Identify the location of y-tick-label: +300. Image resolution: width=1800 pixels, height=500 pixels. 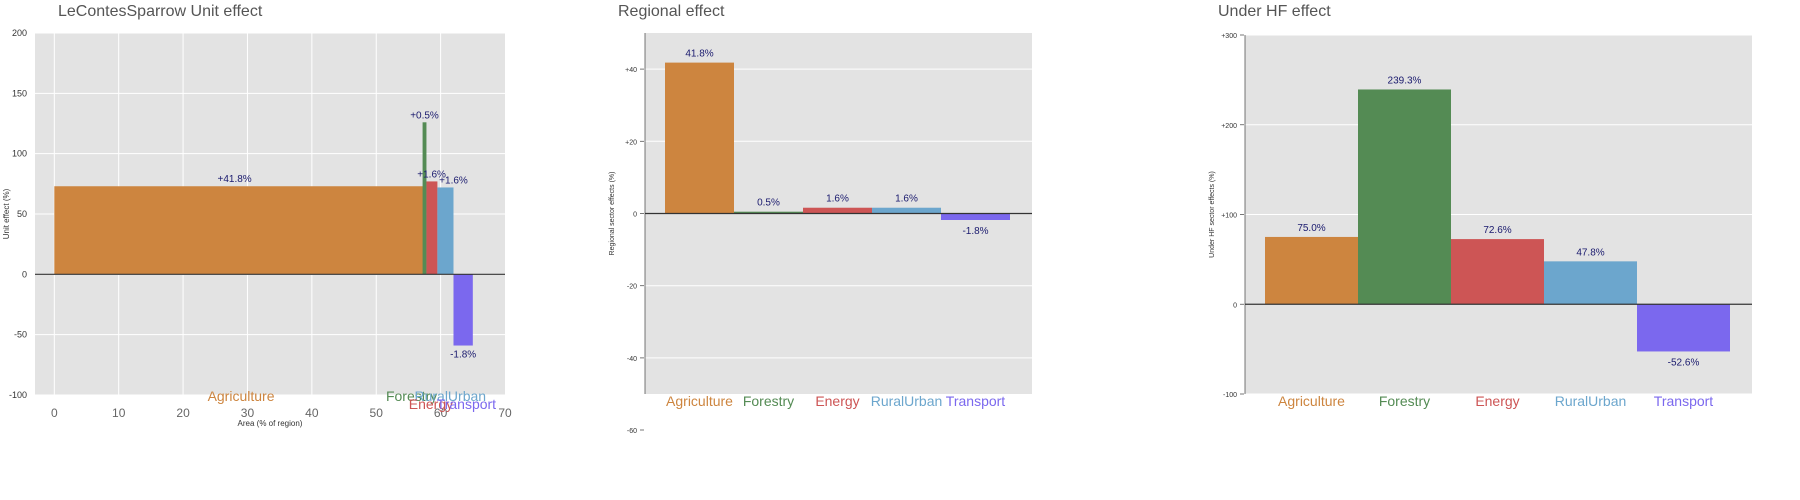
(1229, 36).